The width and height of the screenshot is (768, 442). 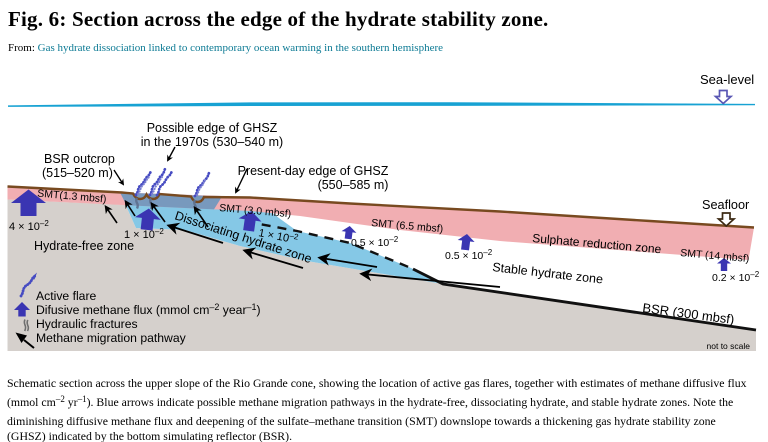 What do you see at coordinates (313, 171) in the screenshot?
I see `svg-text: Present-day edge of GHSZ` at bounding box center [313, 171].